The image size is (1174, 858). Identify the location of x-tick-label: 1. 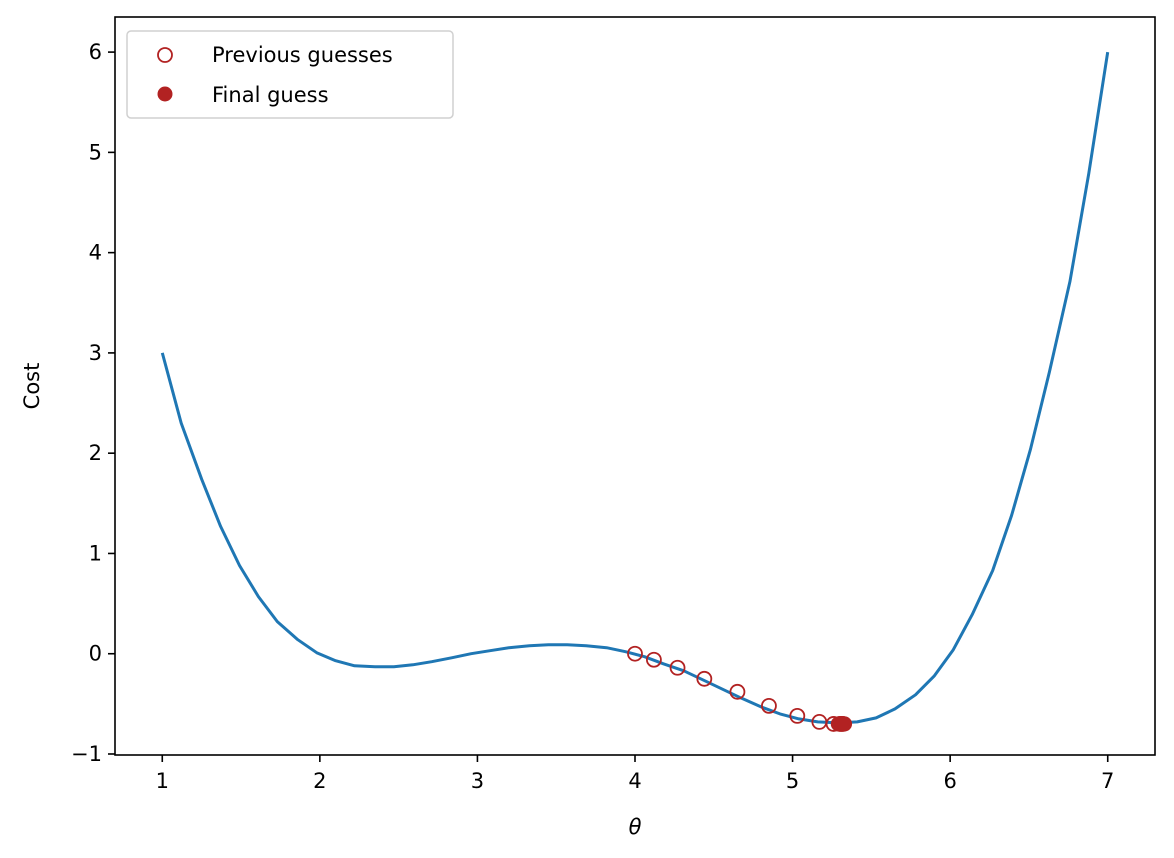
(162, 781).